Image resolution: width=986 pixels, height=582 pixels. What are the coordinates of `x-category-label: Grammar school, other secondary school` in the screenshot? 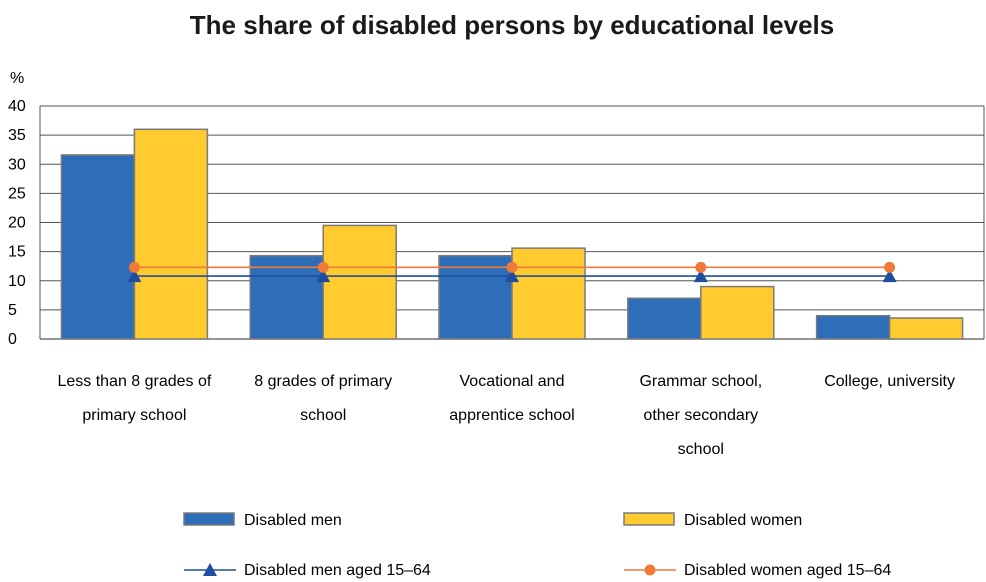 It's located at (700, 415).